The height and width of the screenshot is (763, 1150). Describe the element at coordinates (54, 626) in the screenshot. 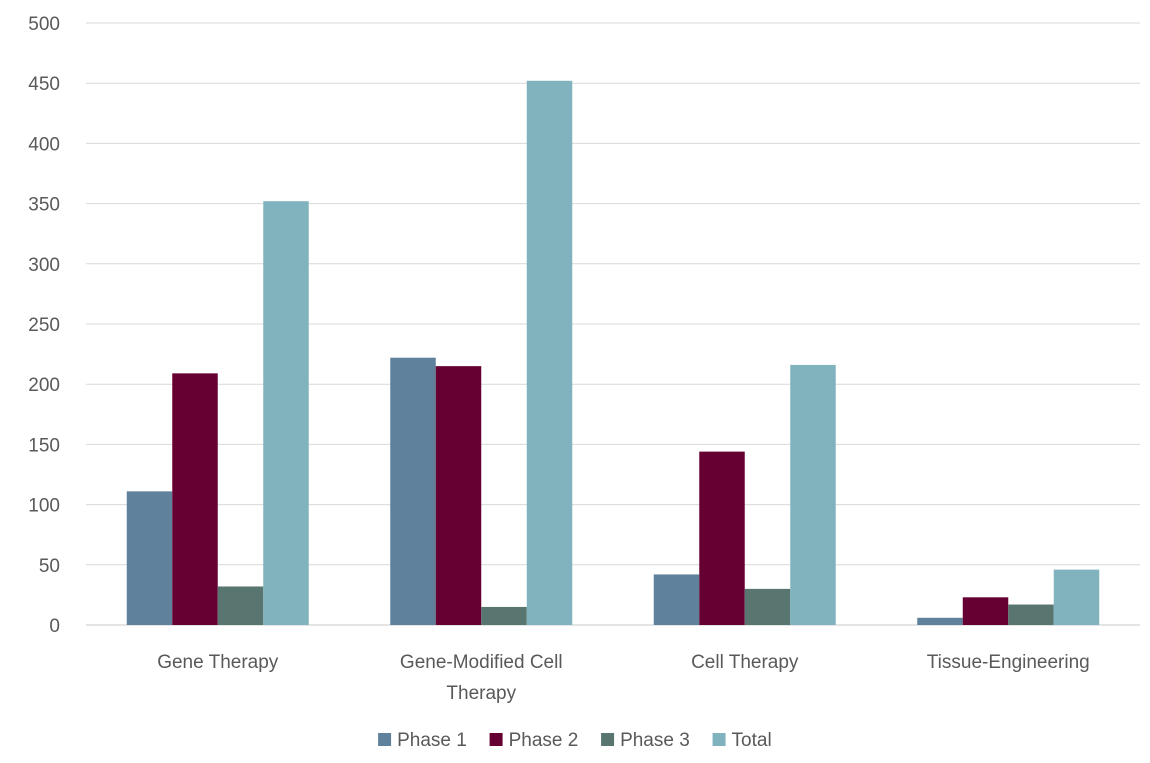

I see `y-tick-label: 0` at that location.